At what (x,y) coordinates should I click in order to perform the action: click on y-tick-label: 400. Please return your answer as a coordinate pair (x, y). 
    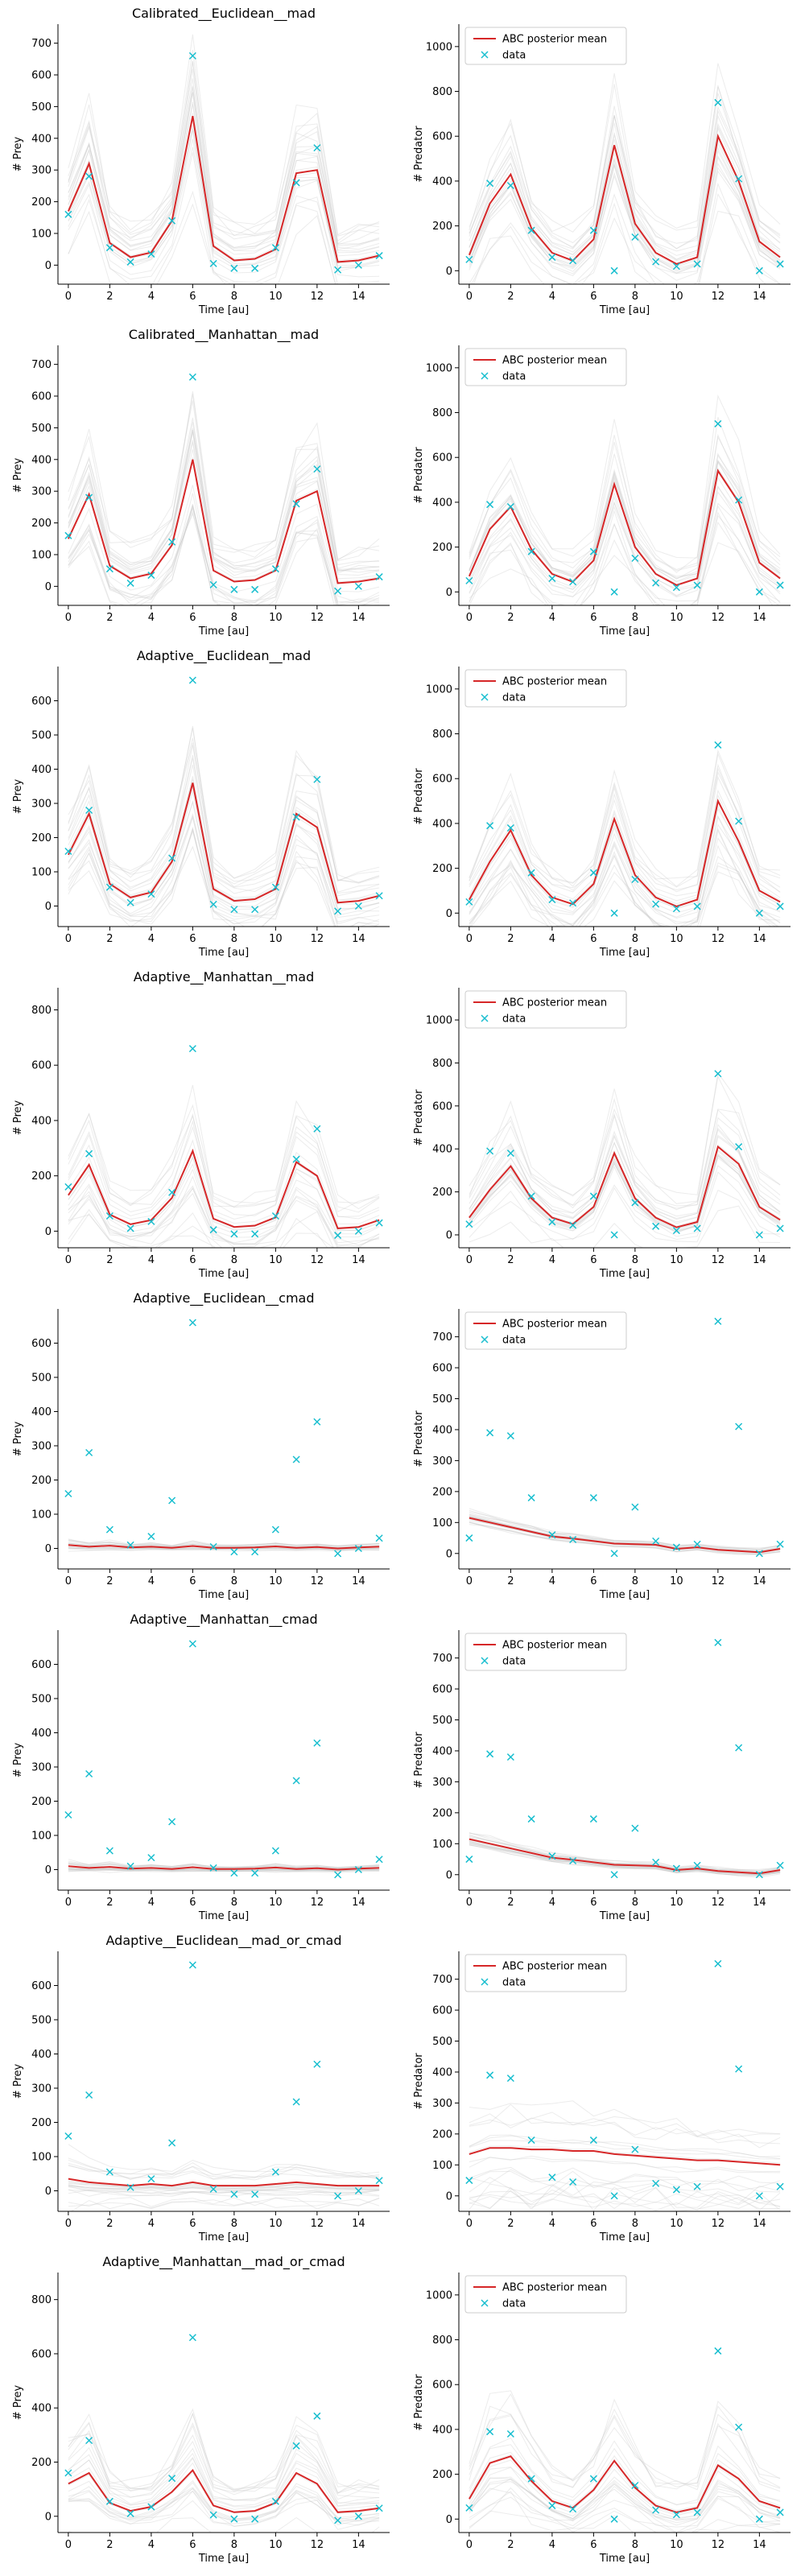
    Looking at the image, I should click on (442, 181).